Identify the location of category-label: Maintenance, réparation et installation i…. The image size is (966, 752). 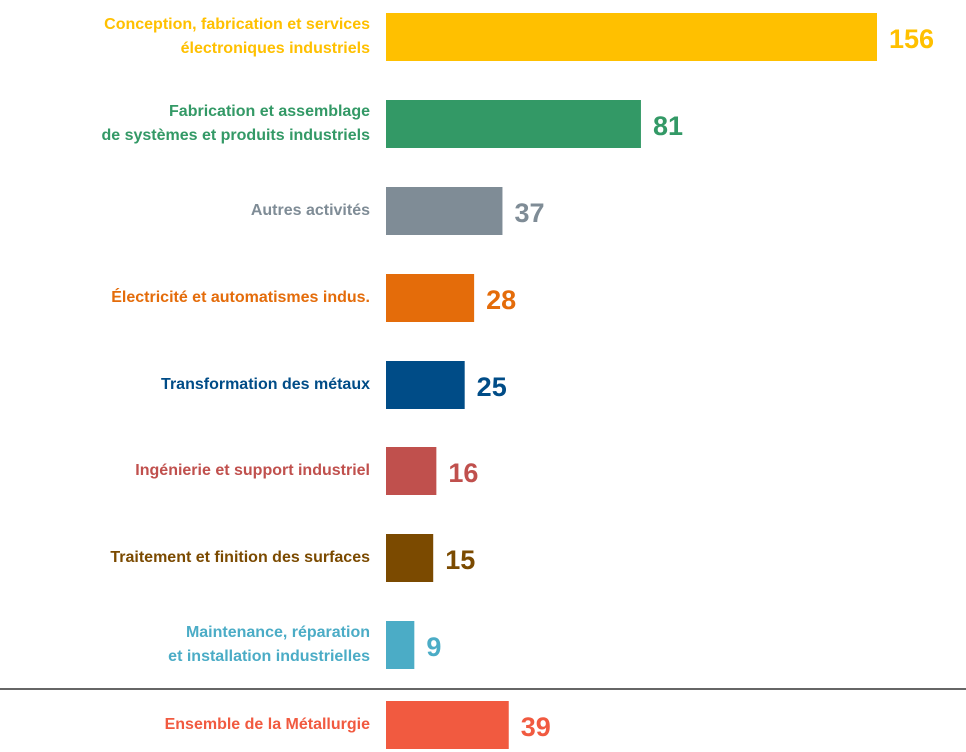
(269, 644).